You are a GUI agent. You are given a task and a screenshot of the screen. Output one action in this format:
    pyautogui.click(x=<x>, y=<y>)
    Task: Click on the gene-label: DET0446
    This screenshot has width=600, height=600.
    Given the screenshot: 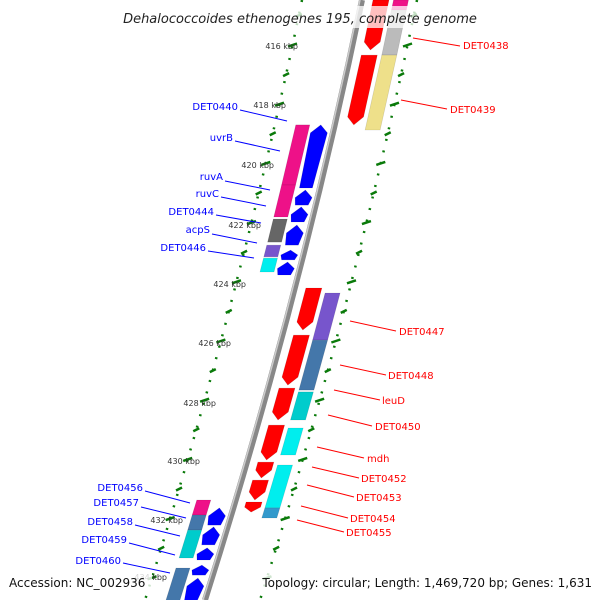 What is the action you would take?
    pyautogui.click(x=183, y=248)
    